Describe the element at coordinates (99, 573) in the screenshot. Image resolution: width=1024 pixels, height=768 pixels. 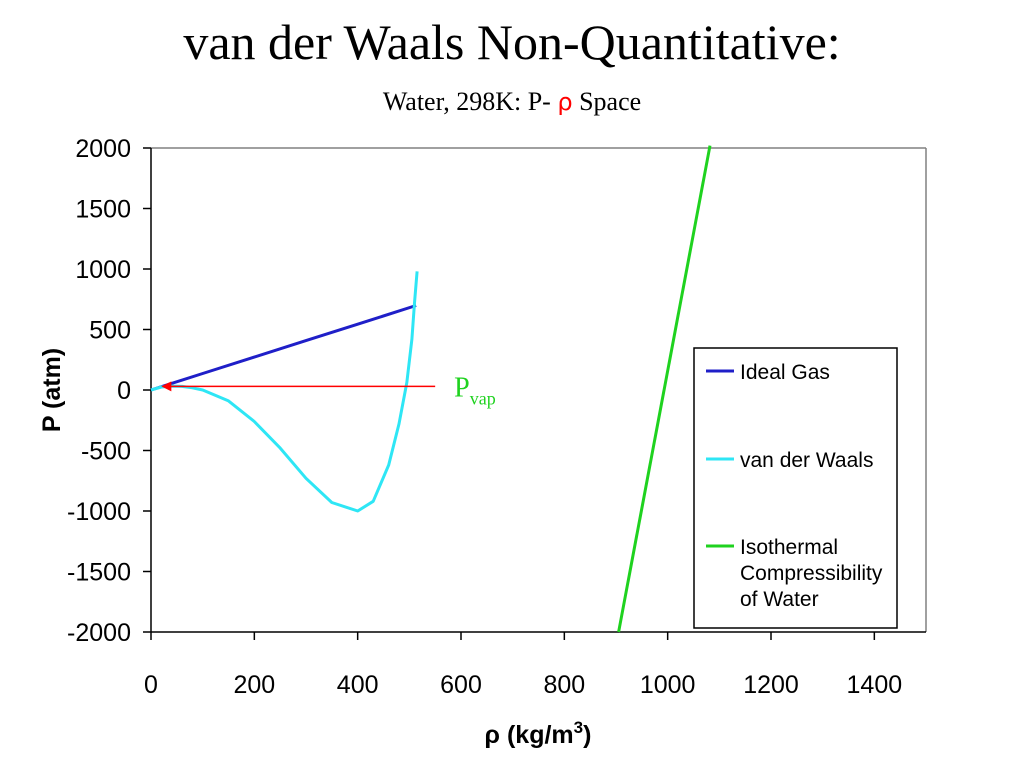
I see `y-tick-label: -1500` at that location.